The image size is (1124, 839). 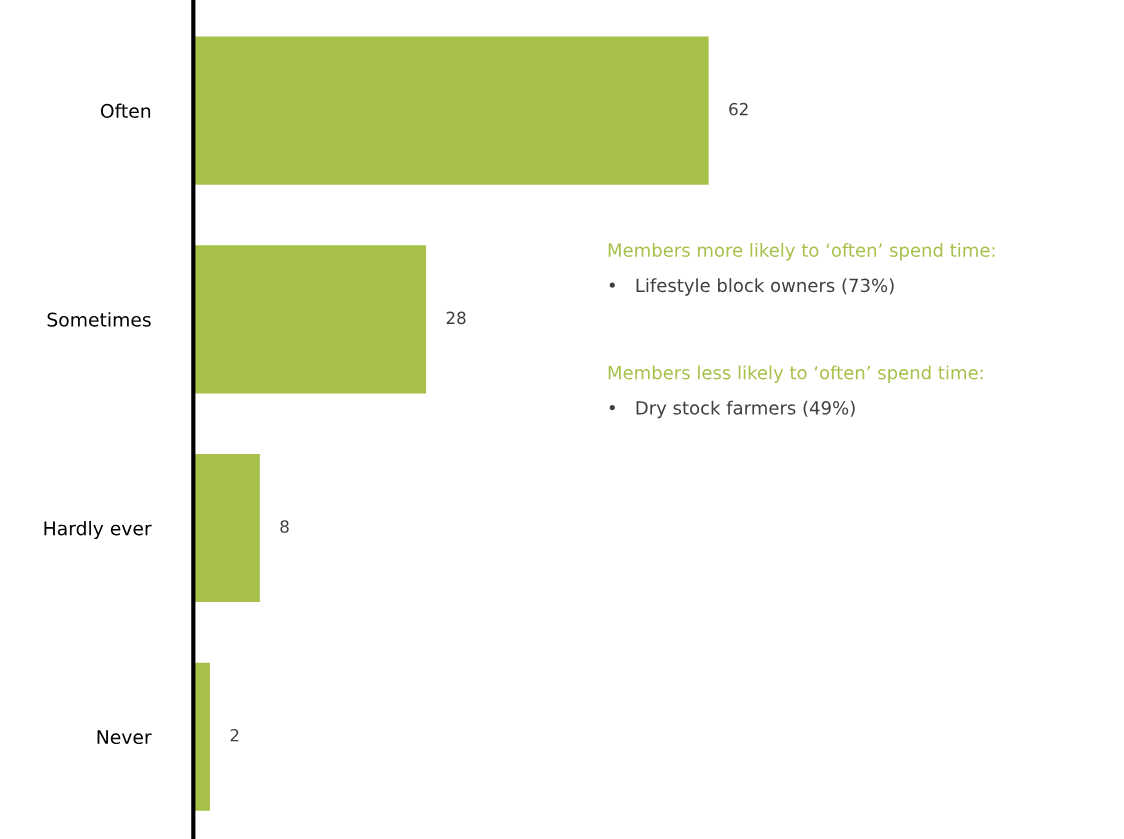 What do you see at coordinates (284, 526) in the screenshot?
I see `data-label: 8` at bounding box center [284, 526].